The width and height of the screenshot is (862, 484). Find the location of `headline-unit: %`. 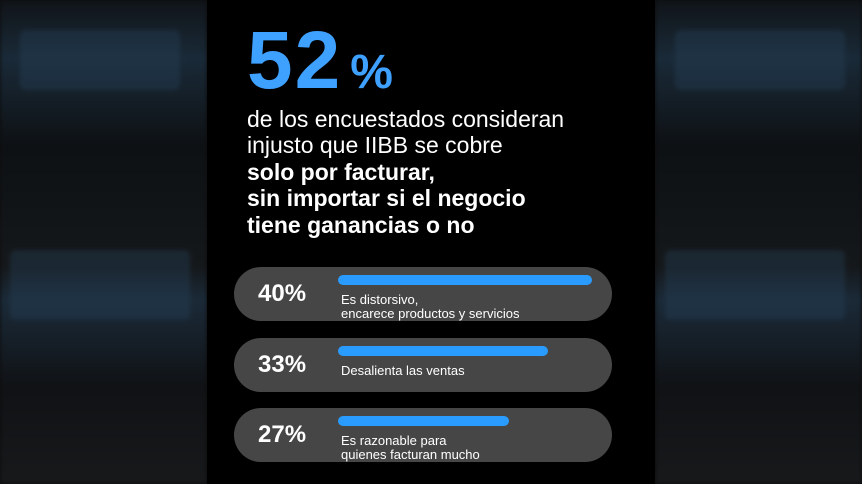

headline-unit: % is located at coordinates (371, 72).